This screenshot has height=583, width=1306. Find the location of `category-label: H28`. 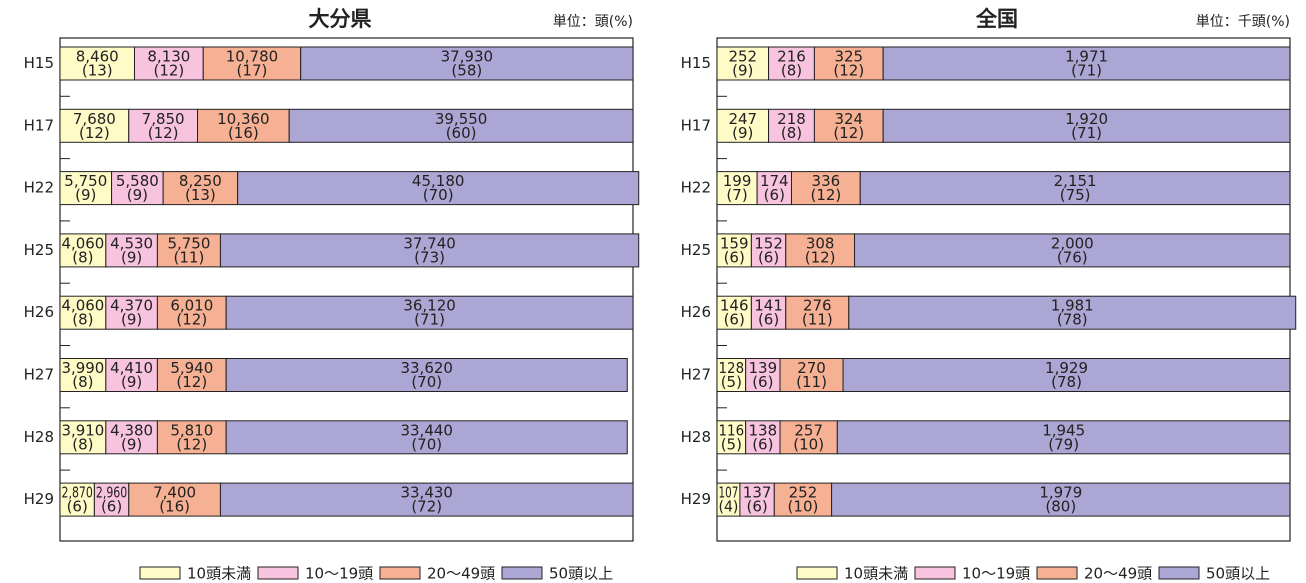

category-label: H28 is located at coordinates (39, 437).